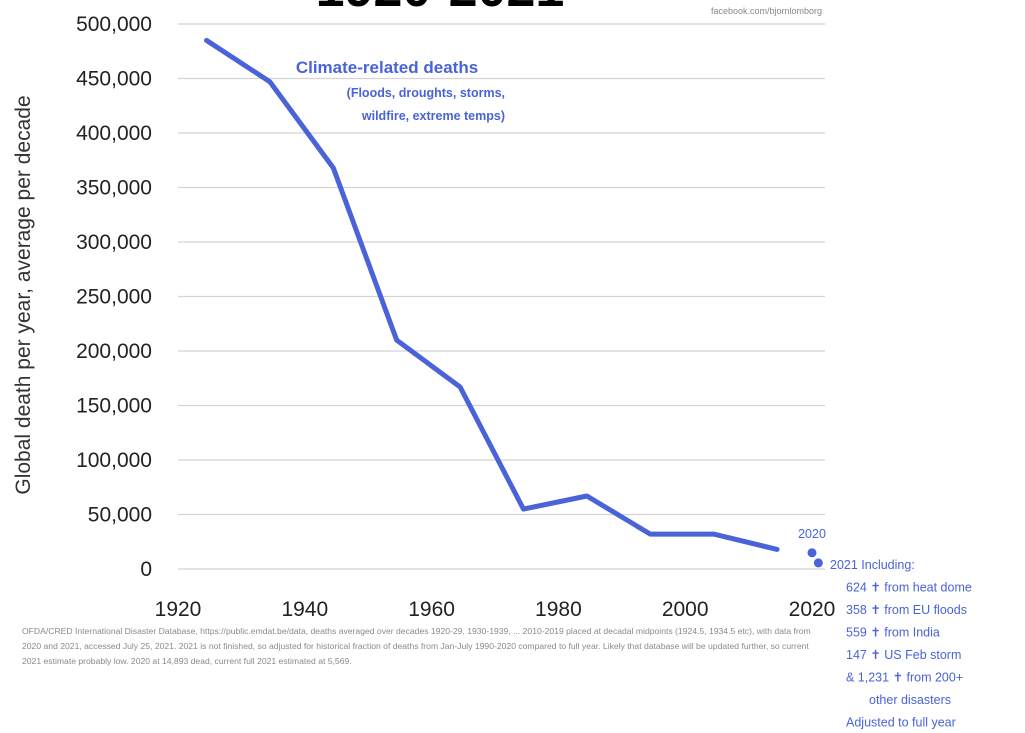  What do you see at coordinates (812, 553) in the screenshot?
I see `point-2020` at bounding box center [812, 553].